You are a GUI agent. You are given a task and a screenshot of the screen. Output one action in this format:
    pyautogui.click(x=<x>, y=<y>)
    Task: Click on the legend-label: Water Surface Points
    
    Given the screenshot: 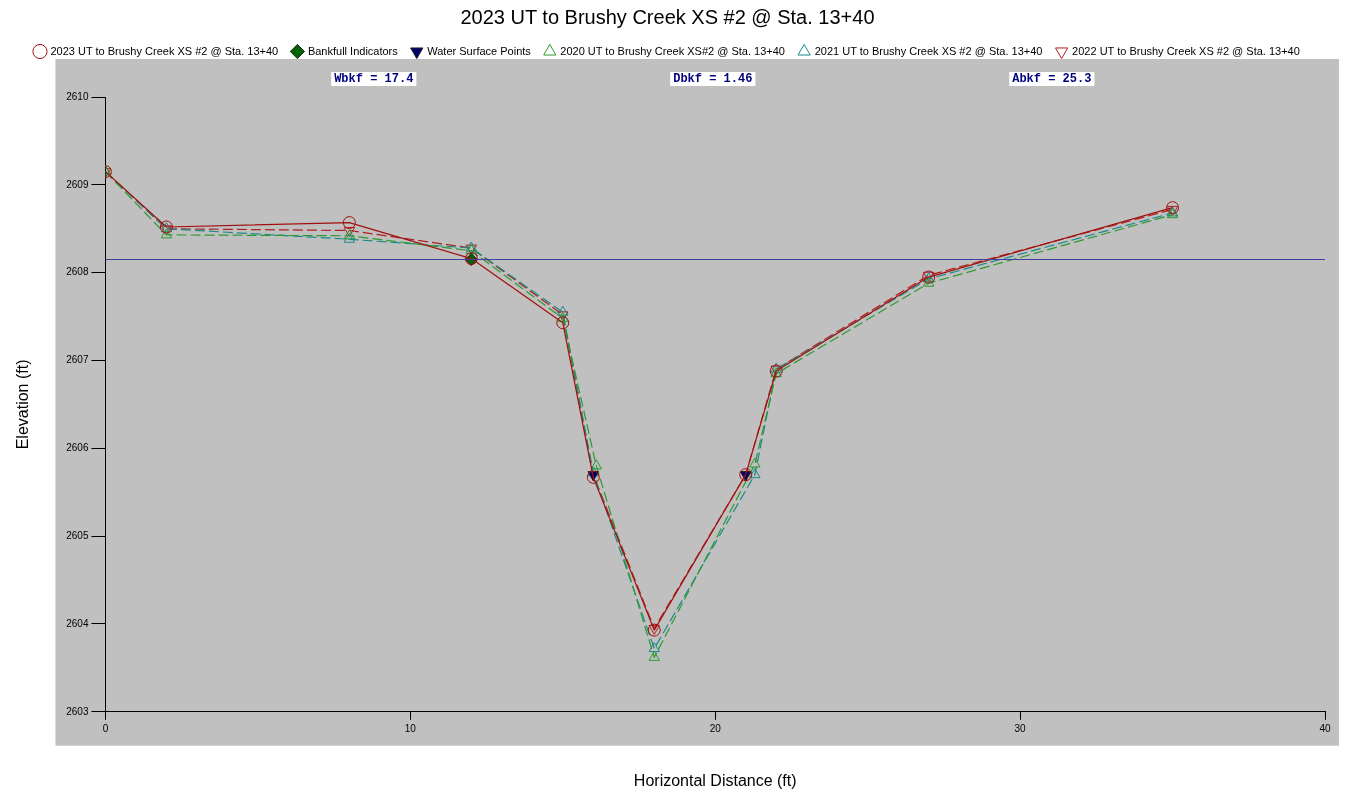 What is the action you would take?
    pyautogui.click(x=479, y=50)
    